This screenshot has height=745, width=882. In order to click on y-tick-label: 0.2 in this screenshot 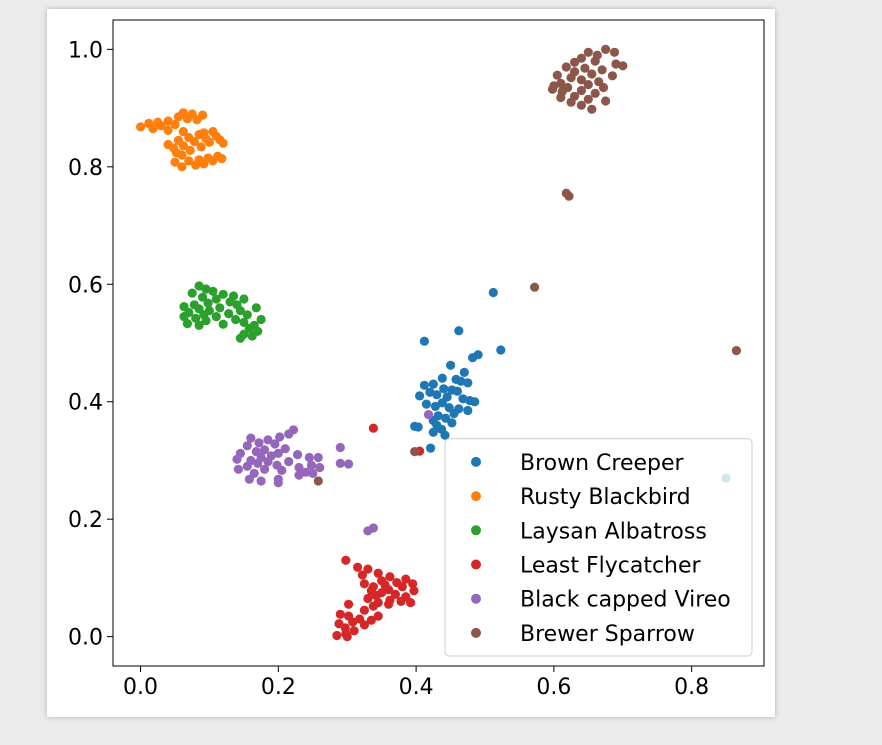, I will do `click(85, 520)`.